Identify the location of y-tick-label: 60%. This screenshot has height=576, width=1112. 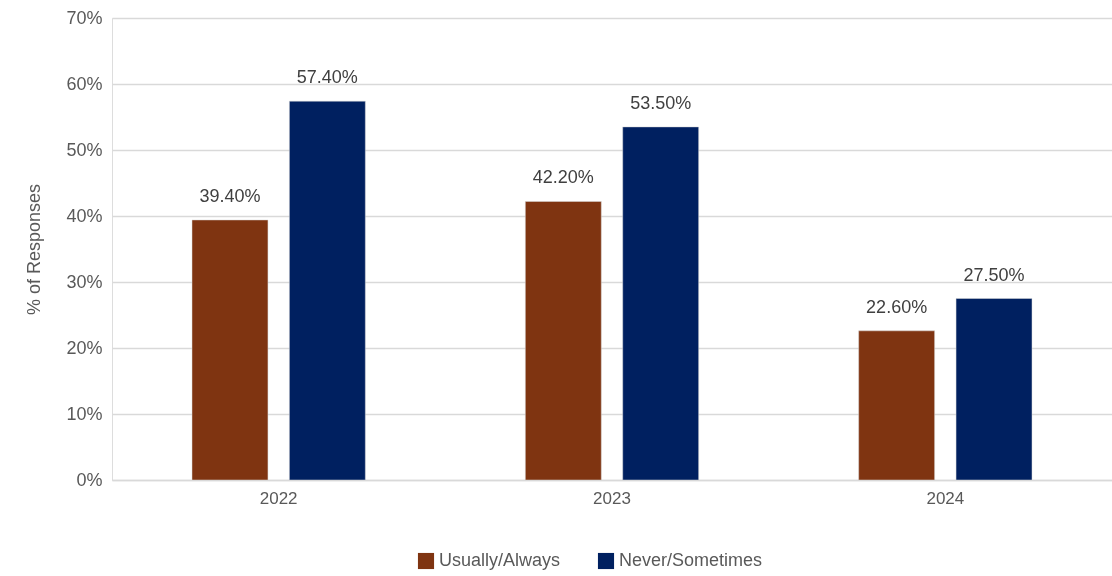
(84, 83).